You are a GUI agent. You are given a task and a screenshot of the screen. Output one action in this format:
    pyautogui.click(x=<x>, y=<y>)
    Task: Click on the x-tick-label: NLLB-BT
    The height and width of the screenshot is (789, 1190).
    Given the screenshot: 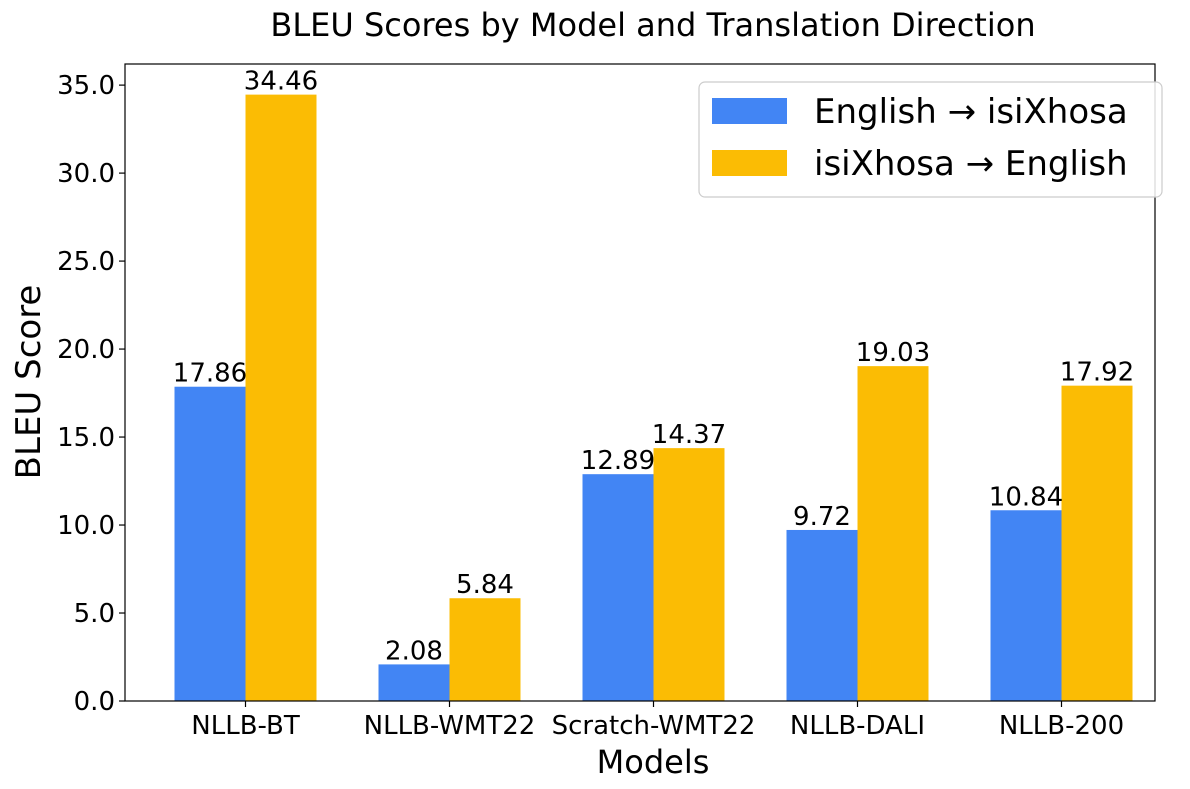 What is the action you would take?
    pyautogui.click(x=245, y=726)
    